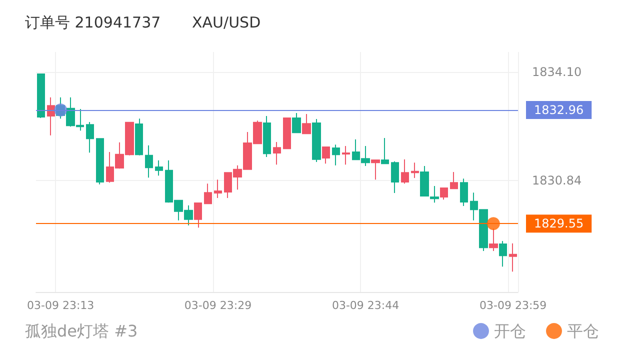 This screenshot has height=352, width=620. Describe the element at coordinates (513, 305) in the screenshot. I see `x-tick-label: 03-09 23:59` at that location.